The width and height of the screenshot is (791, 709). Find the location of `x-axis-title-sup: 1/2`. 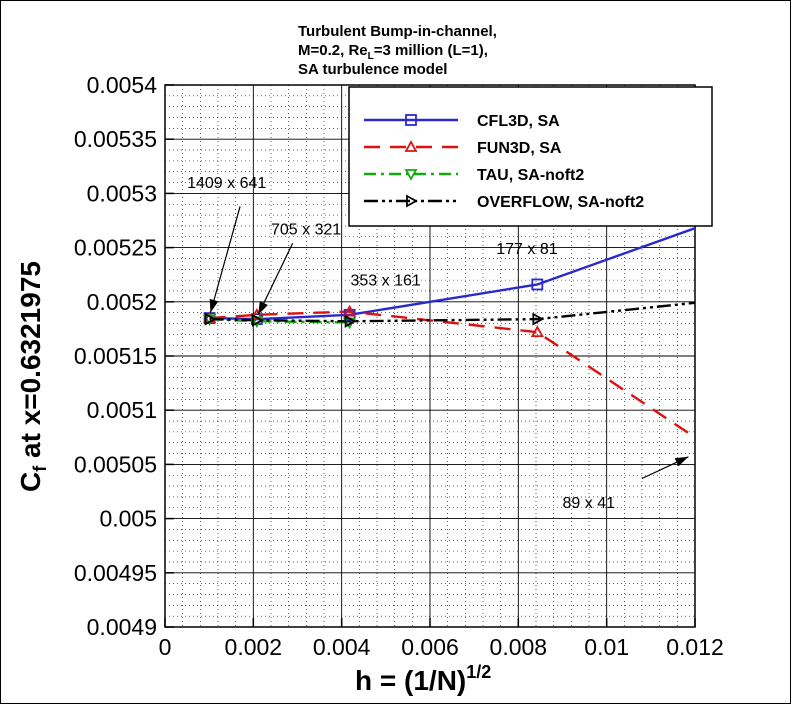

x-axis-title-sup: 1/2 is located at coordinates (478, 672).